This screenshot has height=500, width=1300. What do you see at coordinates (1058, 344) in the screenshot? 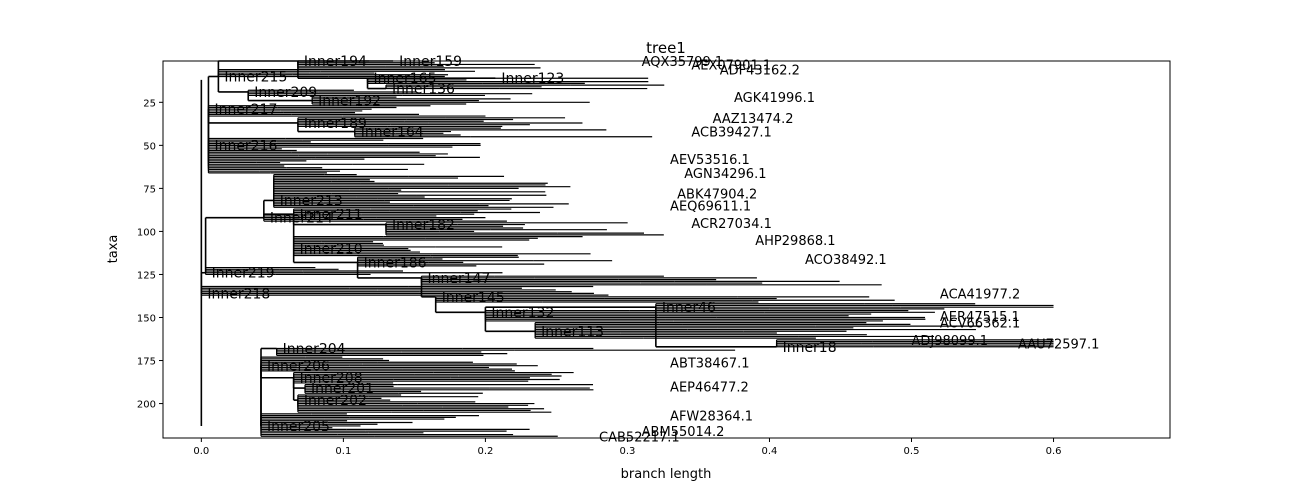
I see `leaf-label: AAU72597.1` at bounding box center [1058, 344].